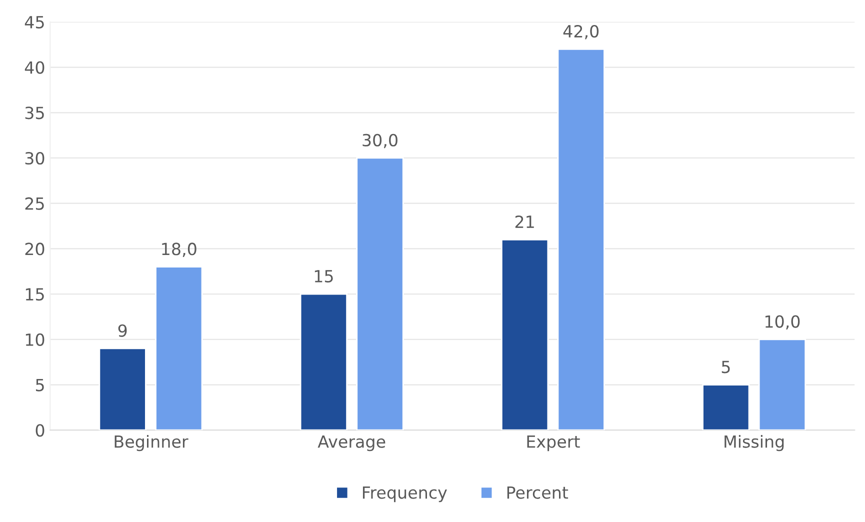 This screenshot has width=865, height=522. What do you see at coordinates (122, 330) in the screenshot?
I see `data-label: 9` at bounding box center [122, 330].